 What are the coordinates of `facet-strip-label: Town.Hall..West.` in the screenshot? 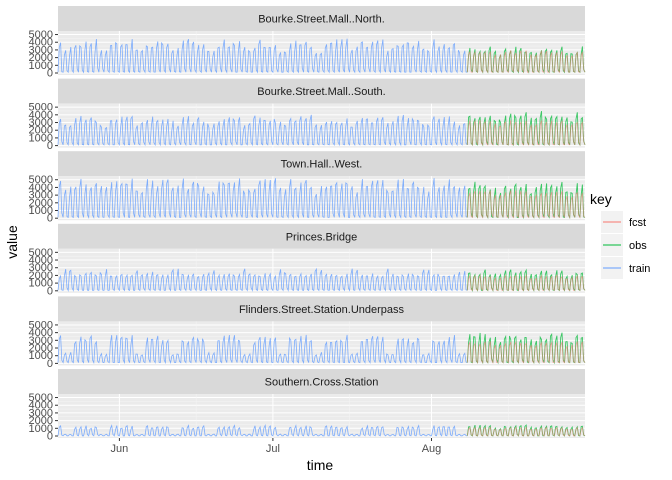 It's located at (322, 165).